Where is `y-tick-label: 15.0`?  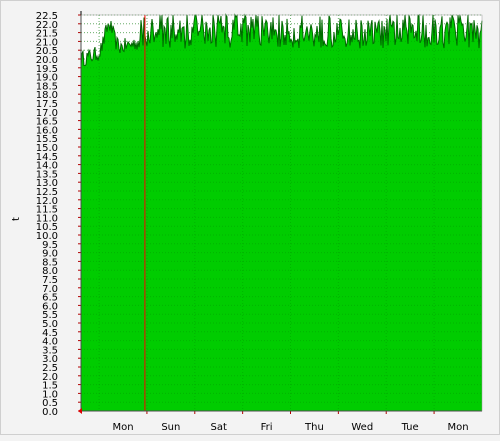
y-tick-label: 15.0 is located at coordinates (47, 148).